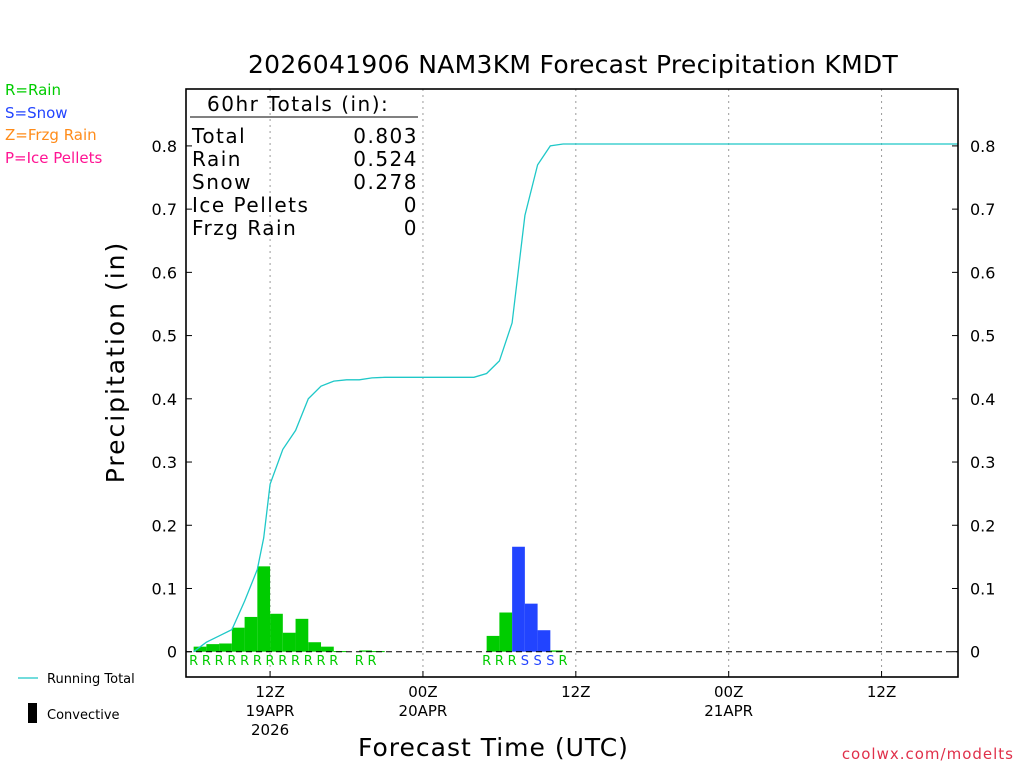 The height and width of the screenshot is (768, 1024). What do you see at coordinates (270, 711) in the screenshot?
I see `x-tick-label: 19APR` at bounding box center [270, 711].